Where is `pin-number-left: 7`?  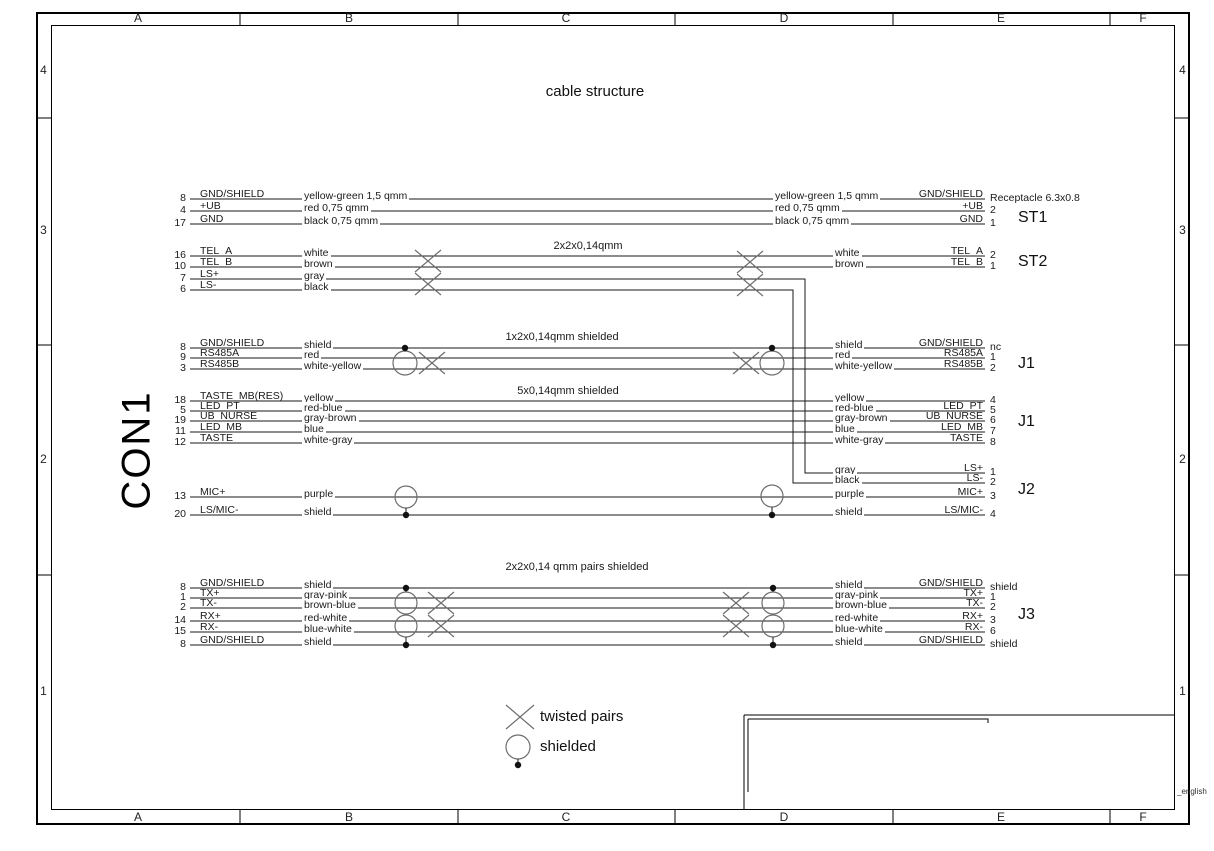 pin-number-left: 7 is located at coordinates (183, 278).